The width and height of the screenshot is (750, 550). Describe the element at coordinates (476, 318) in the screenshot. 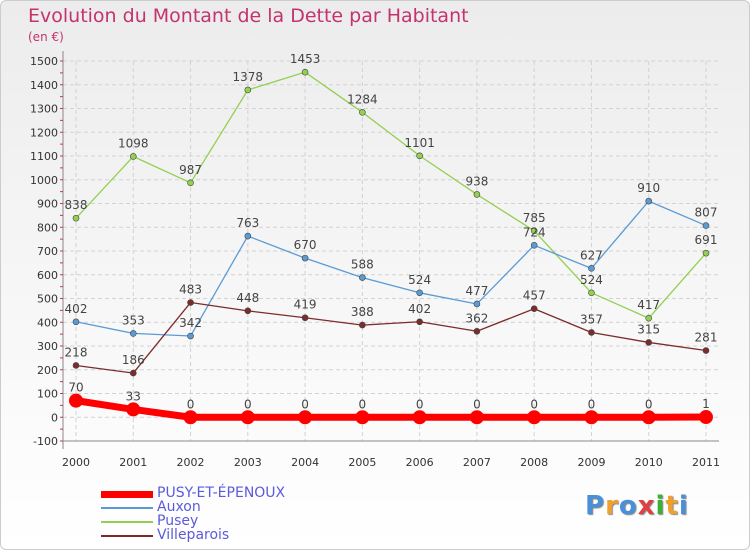

I see `data-label: 362` at that location.